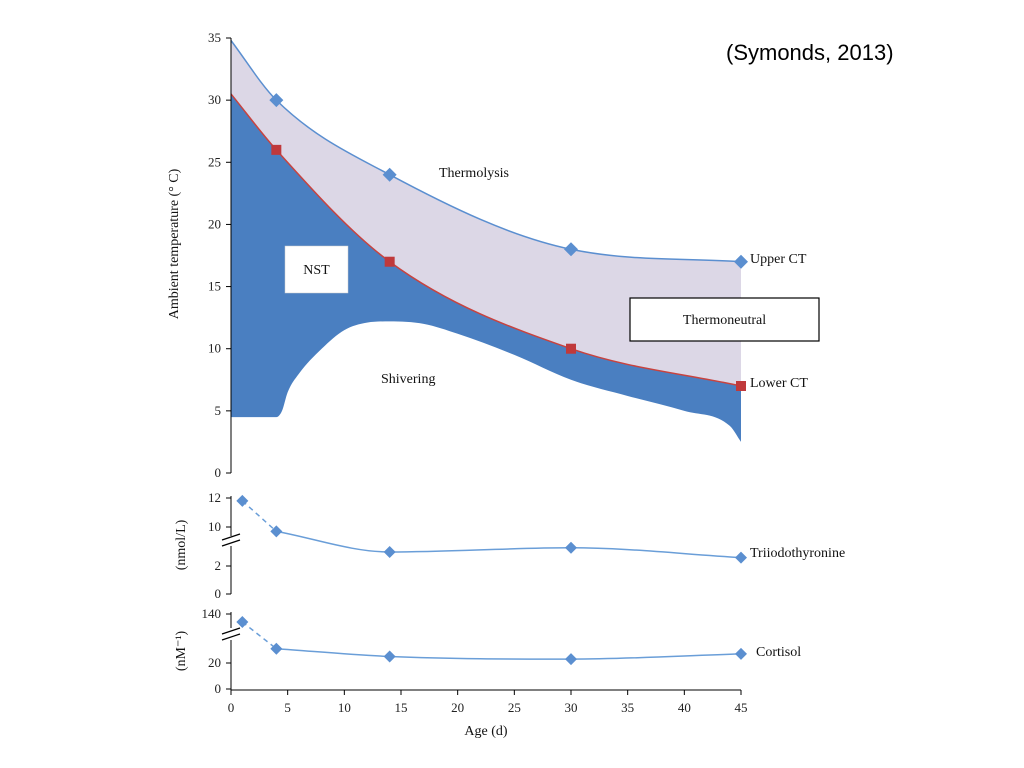 The height and width of the screenshot is (768, 1024). I want to click on x-tick-label: 35, so click(627, 707).